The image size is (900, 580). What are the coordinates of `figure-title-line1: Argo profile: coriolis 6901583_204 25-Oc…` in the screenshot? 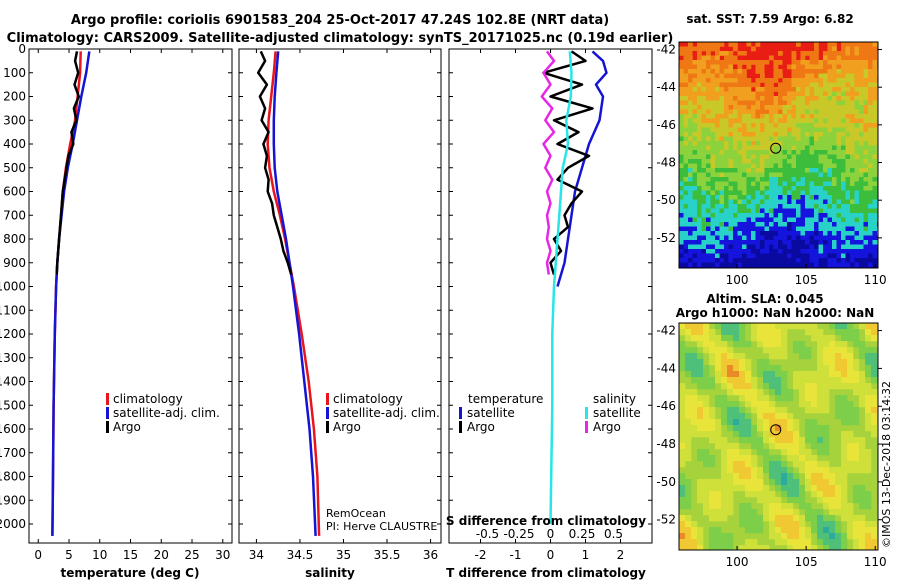 It's located at (340, 20).